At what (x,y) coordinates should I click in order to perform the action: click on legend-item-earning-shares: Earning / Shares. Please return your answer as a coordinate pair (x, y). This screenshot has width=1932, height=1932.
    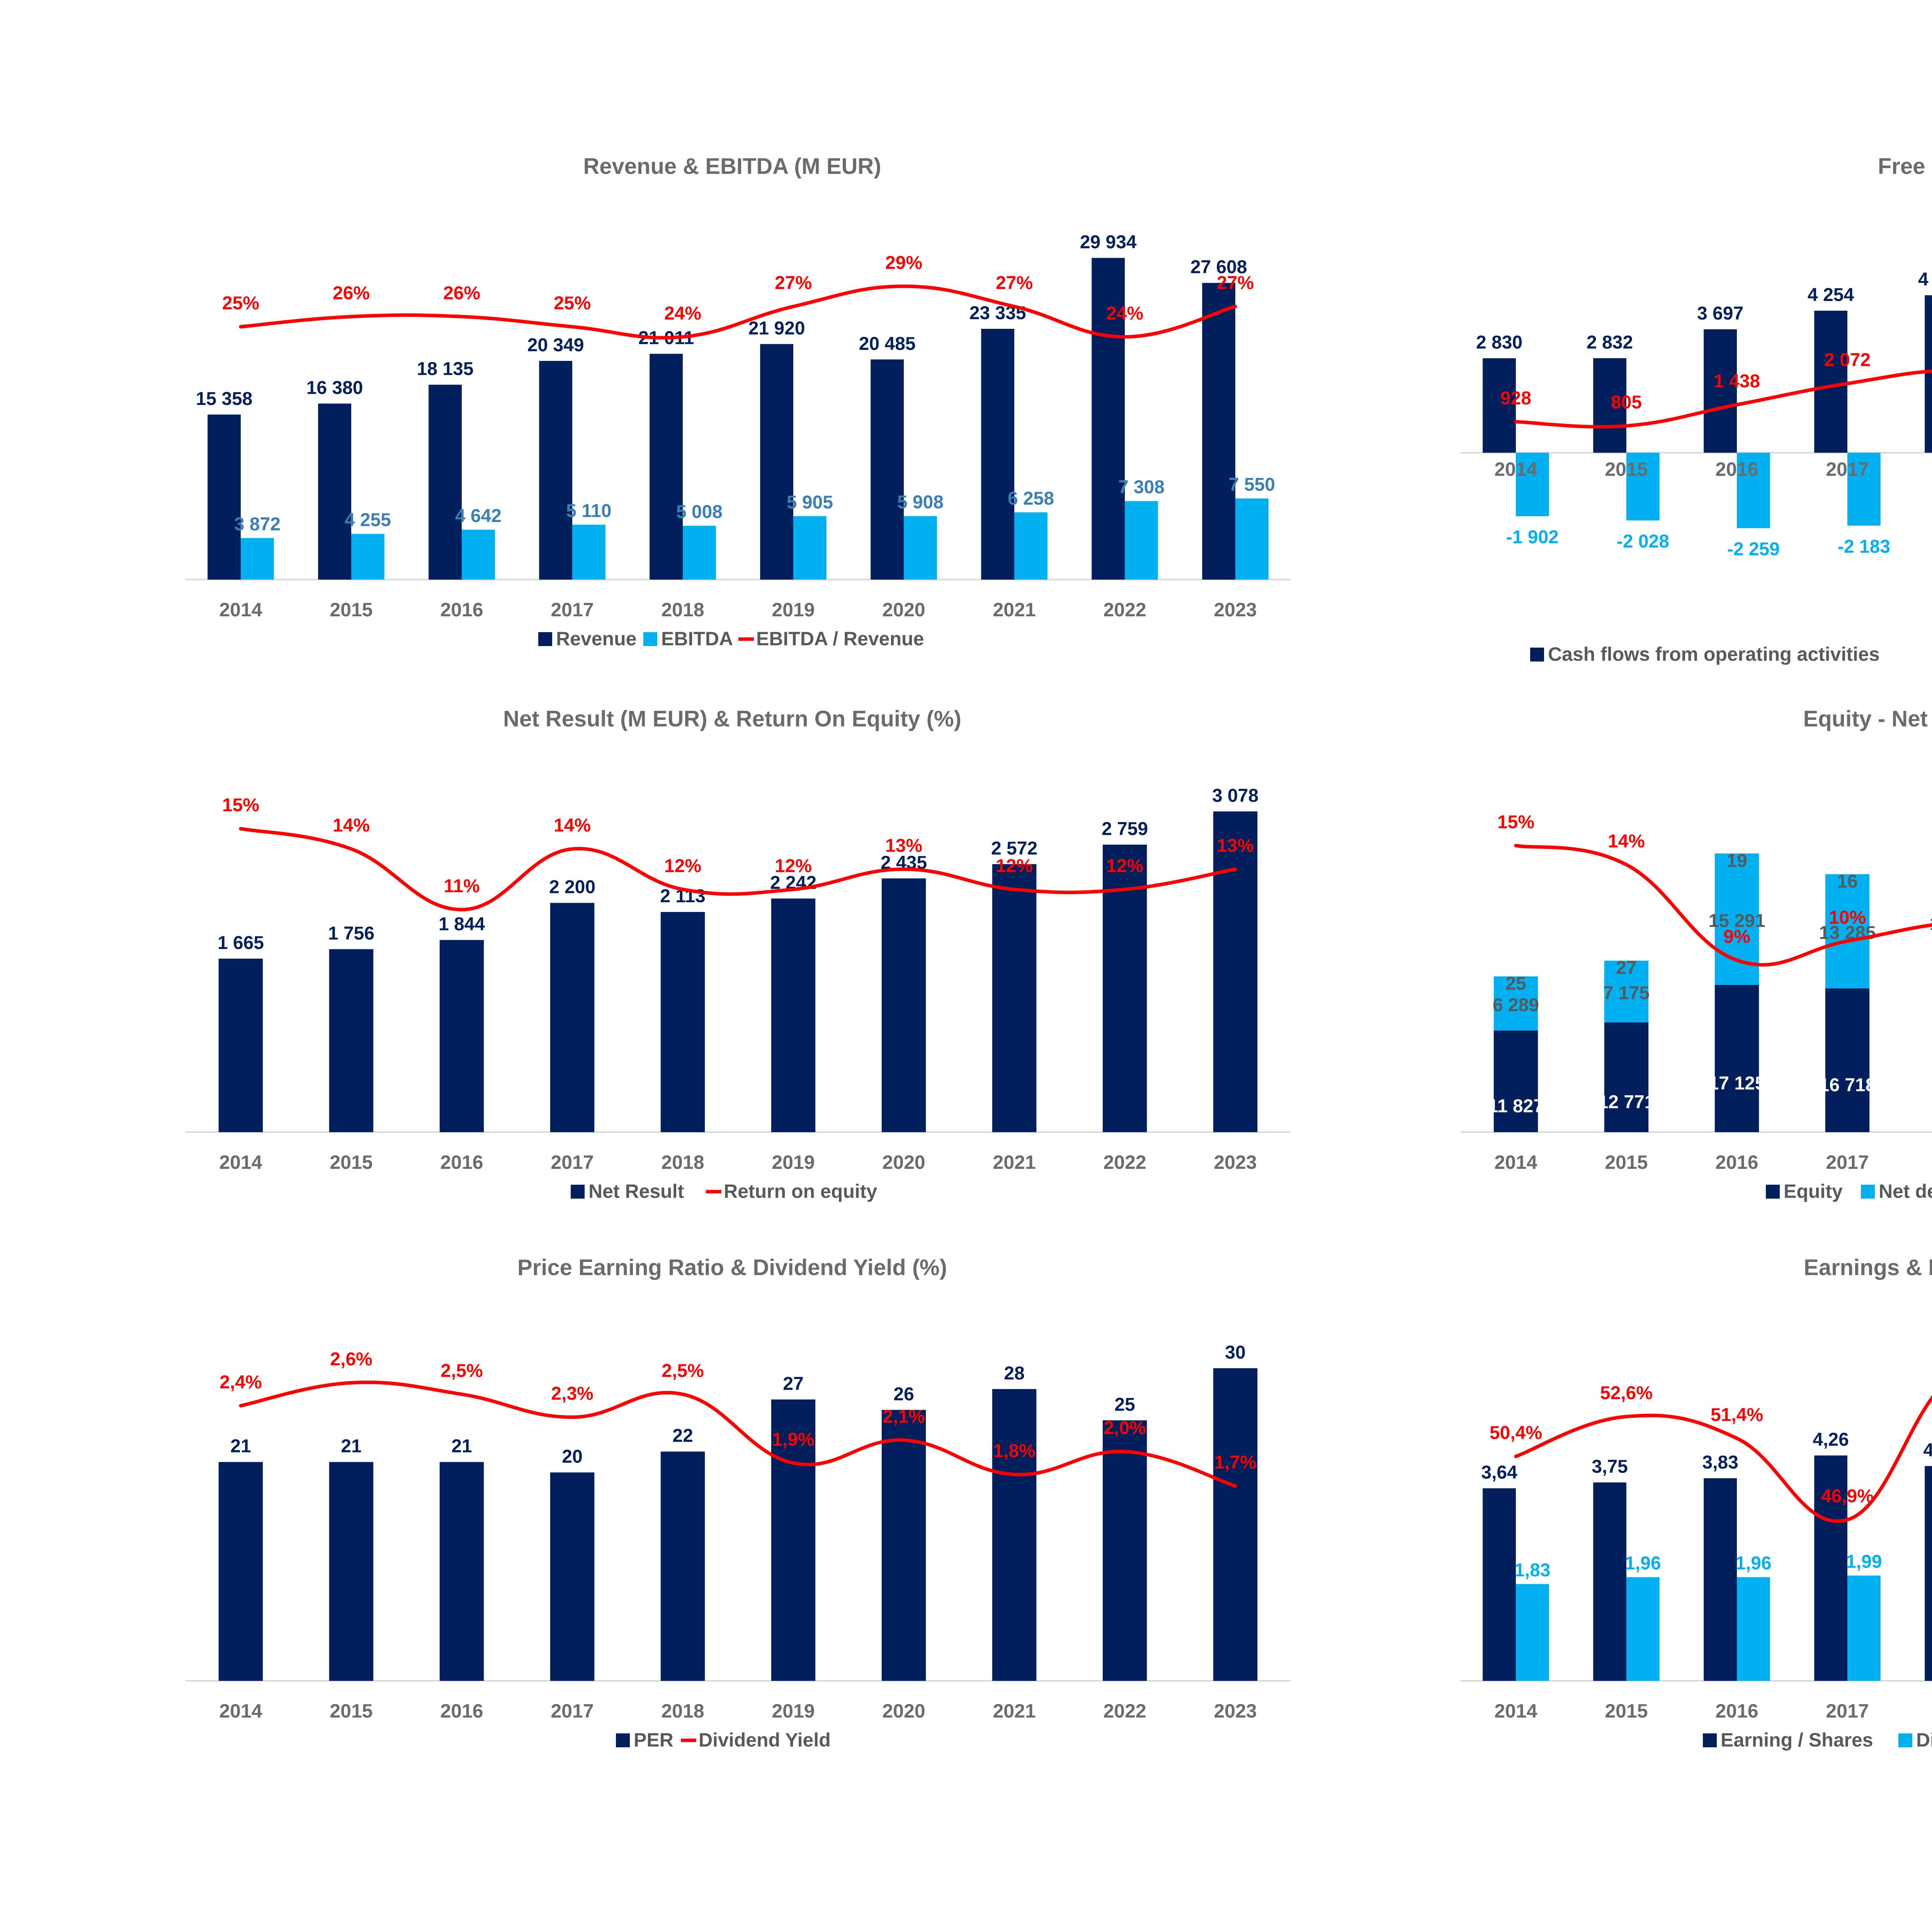
    Looking at the image, I should click on (1788, 1740).